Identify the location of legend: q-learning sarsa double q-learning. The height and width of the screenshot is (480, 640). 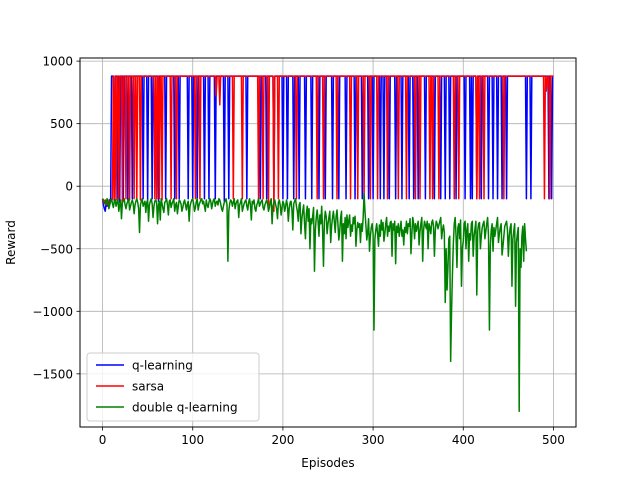
(173, 387).